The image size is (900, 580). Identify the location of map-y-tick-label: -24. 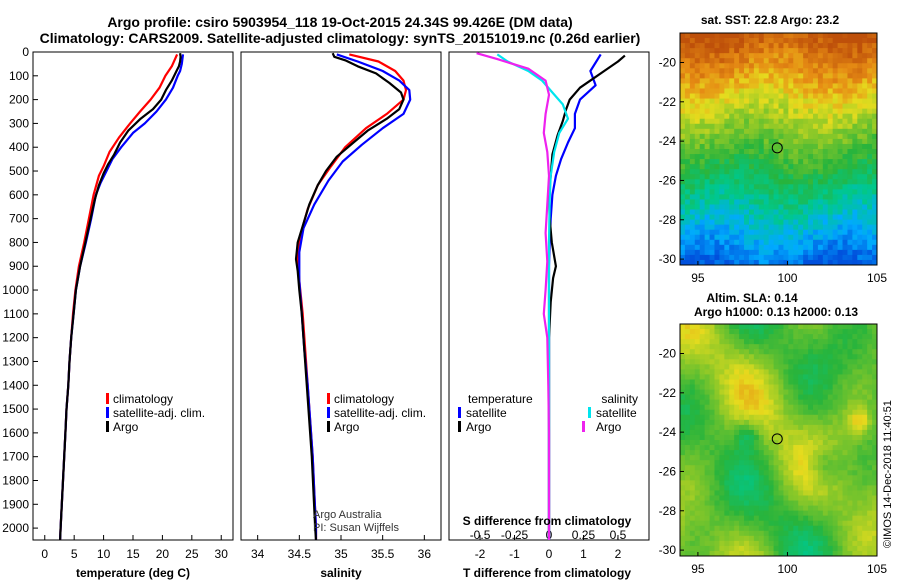
(668, 432).